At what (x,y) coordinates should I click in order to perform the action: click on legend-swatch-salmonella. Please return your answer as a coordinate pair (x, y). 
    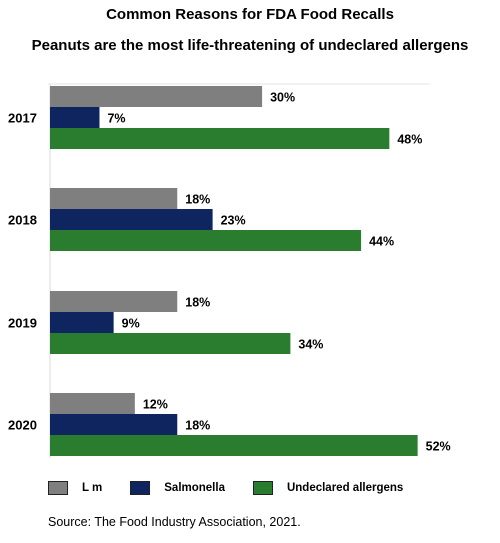
    Looking at the image, I should click on (140, 488).